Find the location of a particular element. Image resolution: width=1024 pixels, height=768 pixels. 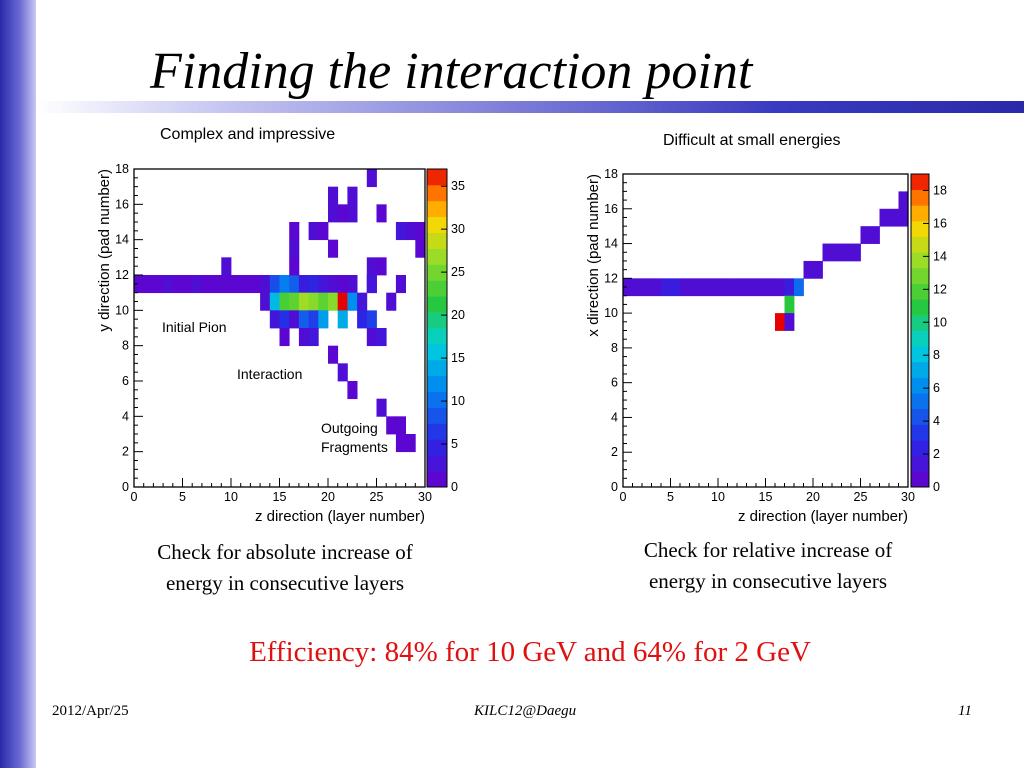

footer-date: 2012/Apr/25 is located at coordinates (90, 711).